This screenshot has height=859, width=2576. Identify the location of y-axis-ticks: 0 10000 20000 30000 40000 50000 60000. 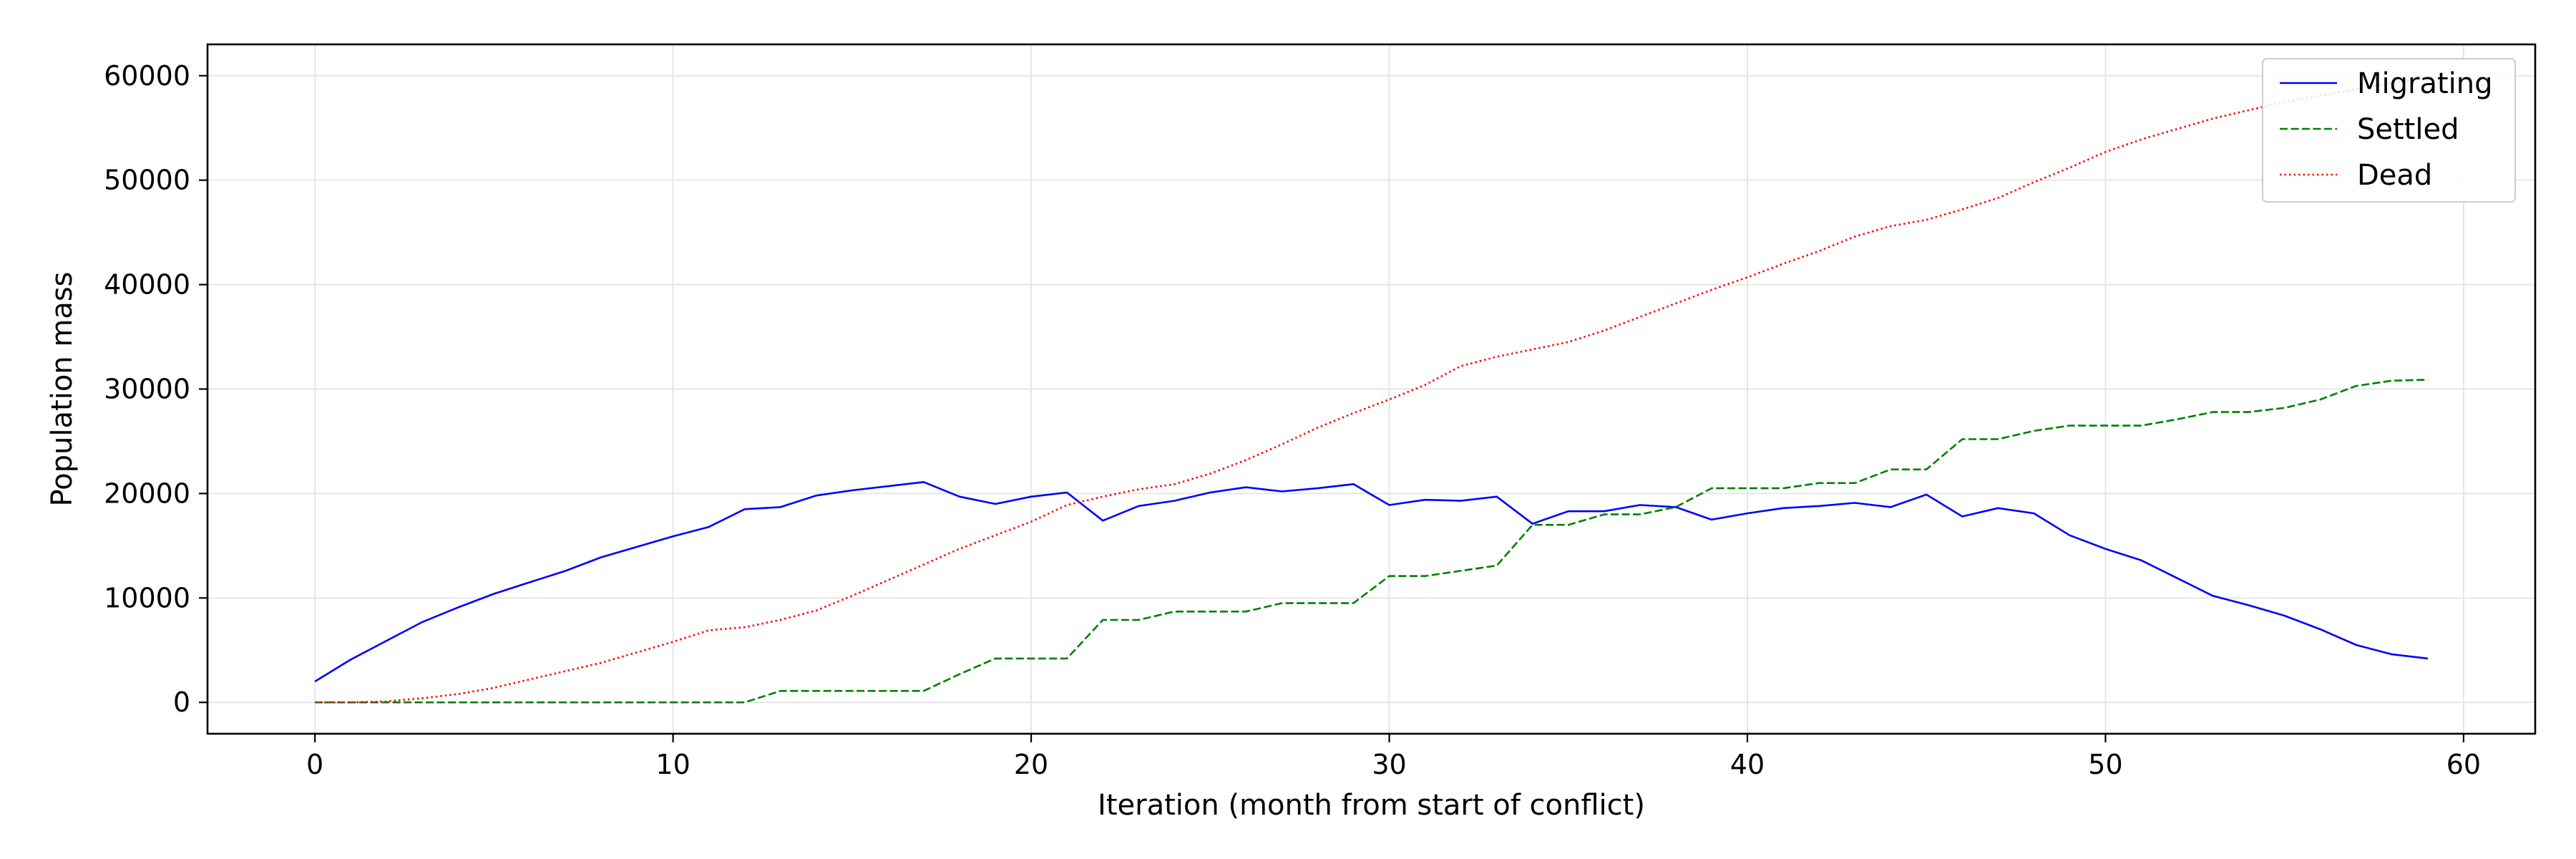
(156, 389).